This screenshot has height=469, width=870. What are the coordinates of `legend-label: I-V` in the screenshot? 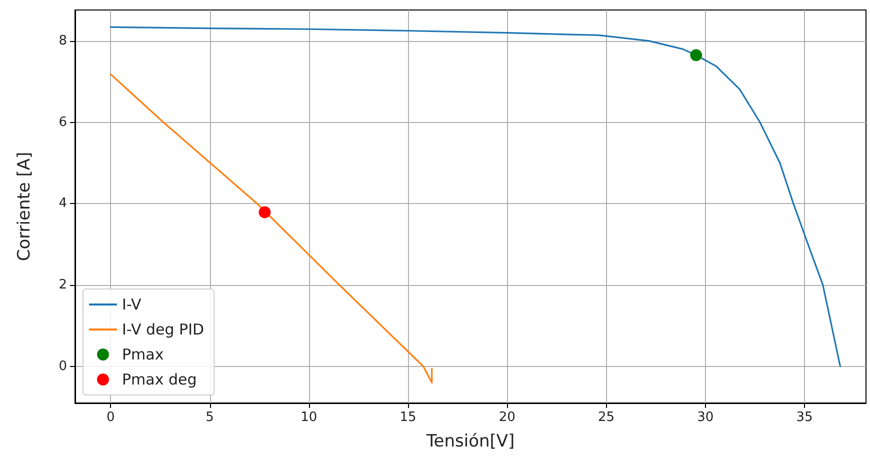 It's located at (132, 305).